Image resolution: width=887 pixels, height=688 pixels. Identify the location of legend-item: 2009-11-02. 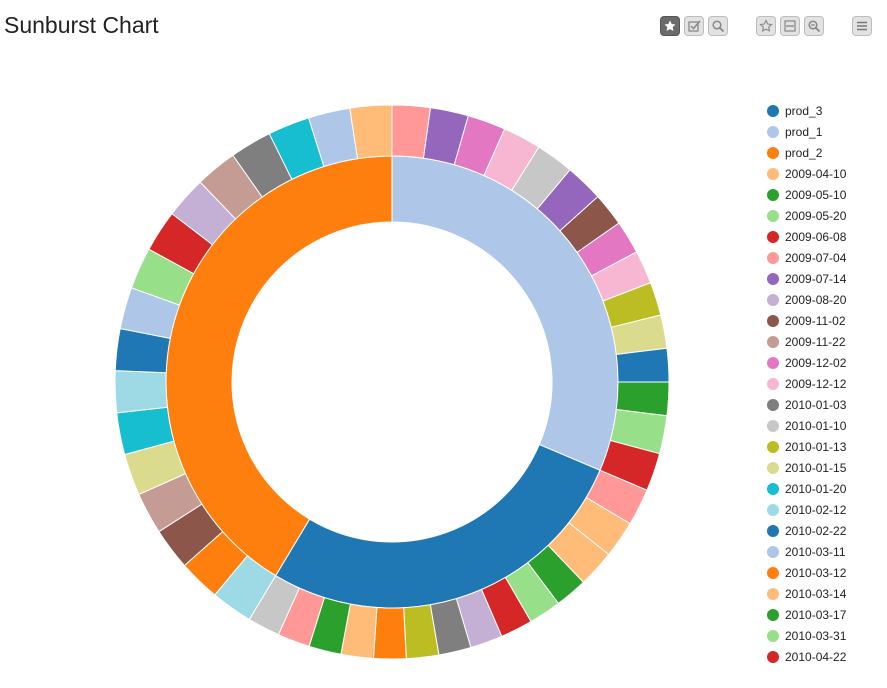
(806, 321).